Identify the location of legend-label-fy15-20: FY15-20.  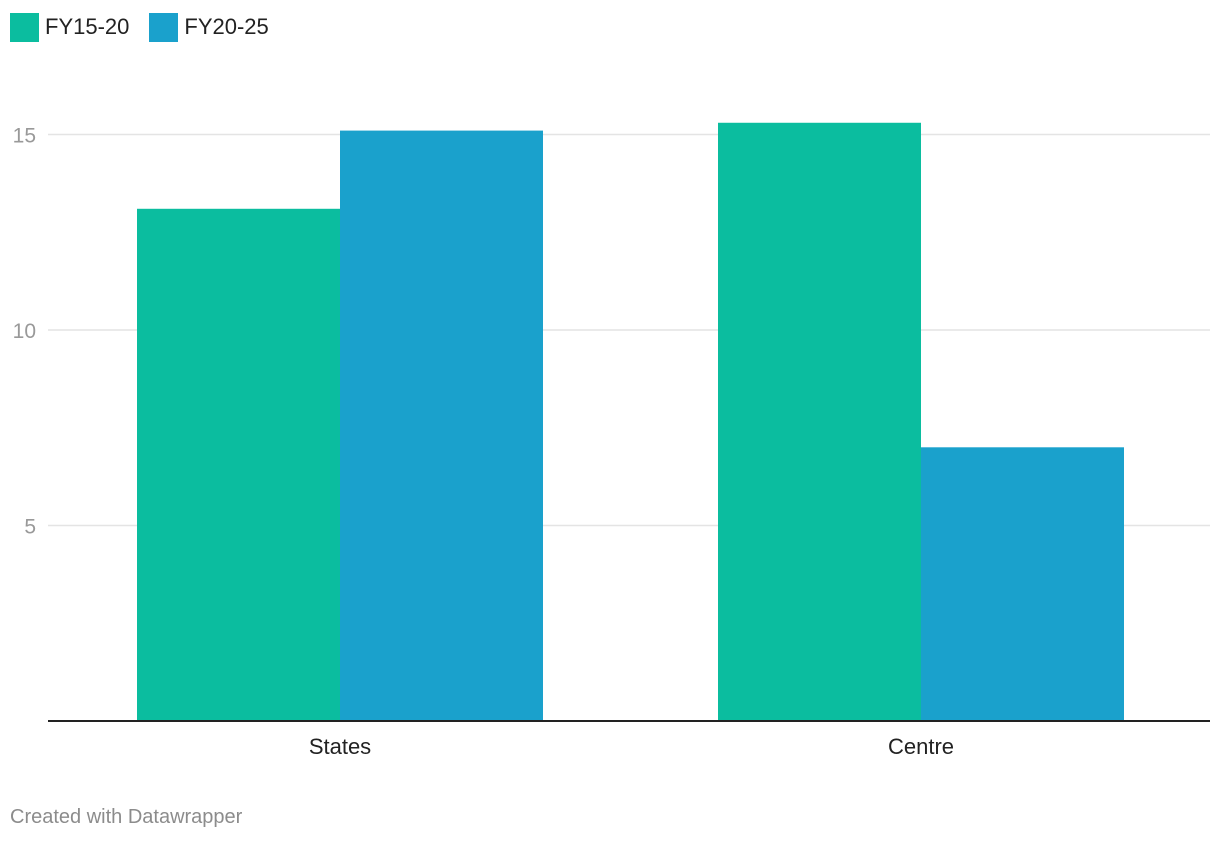
(87, 26).